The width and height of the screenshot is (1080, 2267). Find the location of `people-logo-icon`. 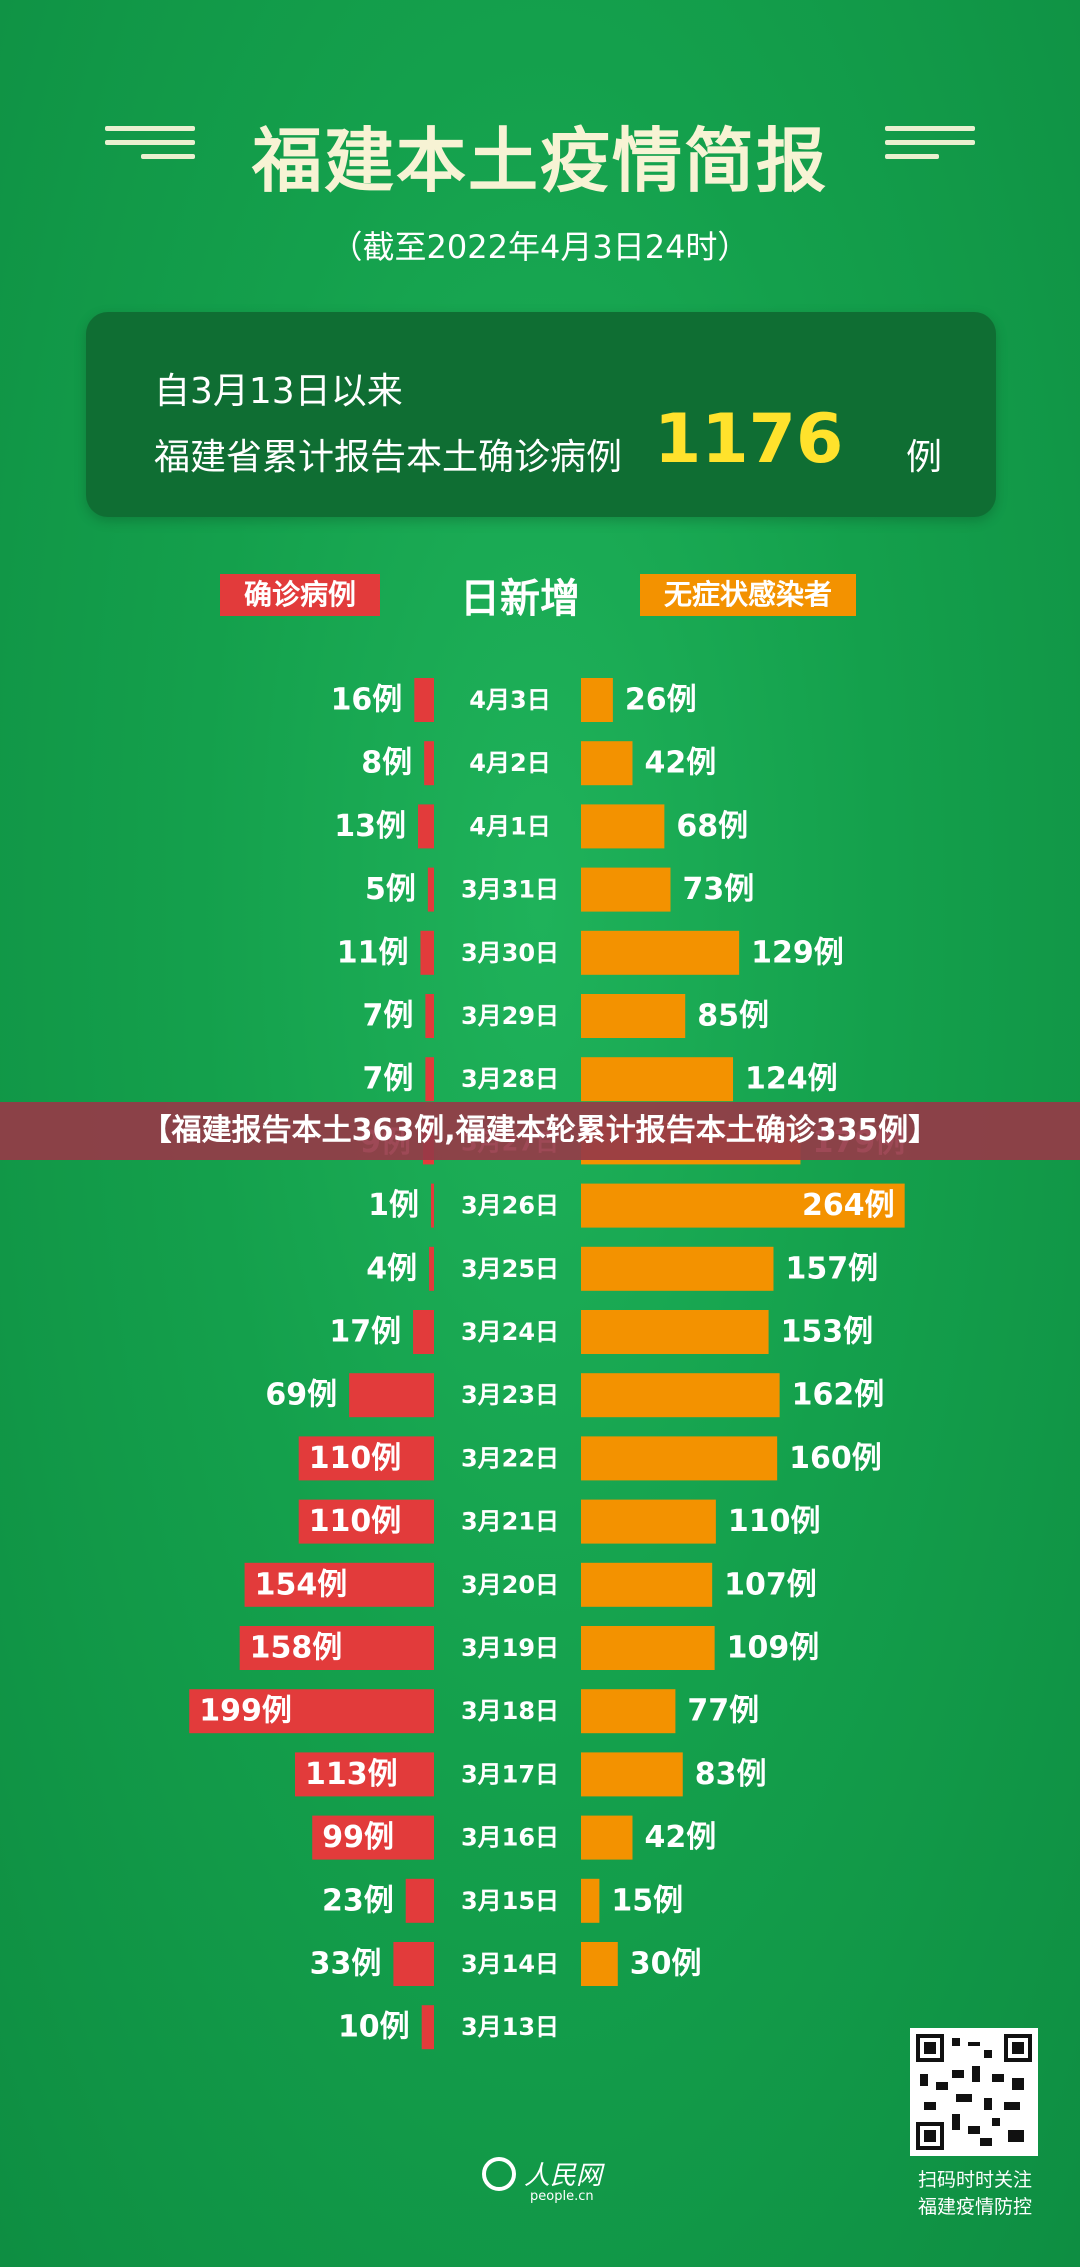

people-logo-icon is located at coordinates (499, 2173).